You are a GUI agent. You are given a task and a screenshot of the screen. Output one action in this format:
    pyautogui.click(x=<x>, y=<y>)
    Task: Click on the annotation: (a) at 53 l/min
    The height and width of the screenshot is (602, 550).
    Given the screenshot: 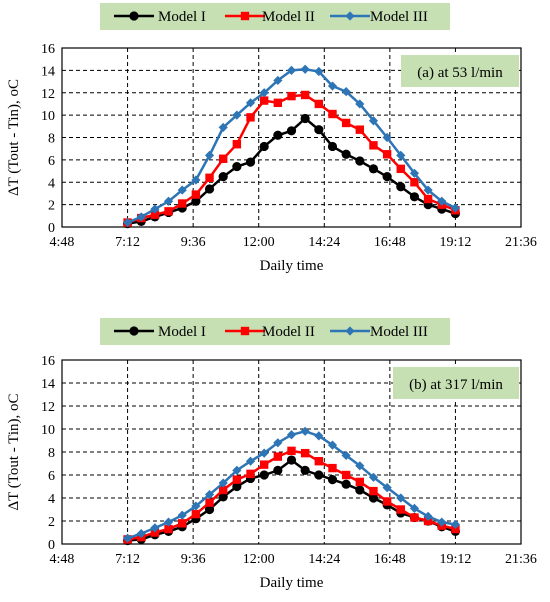 What is the action you would take?
    pyautogui.click(x=460, y=71)
    